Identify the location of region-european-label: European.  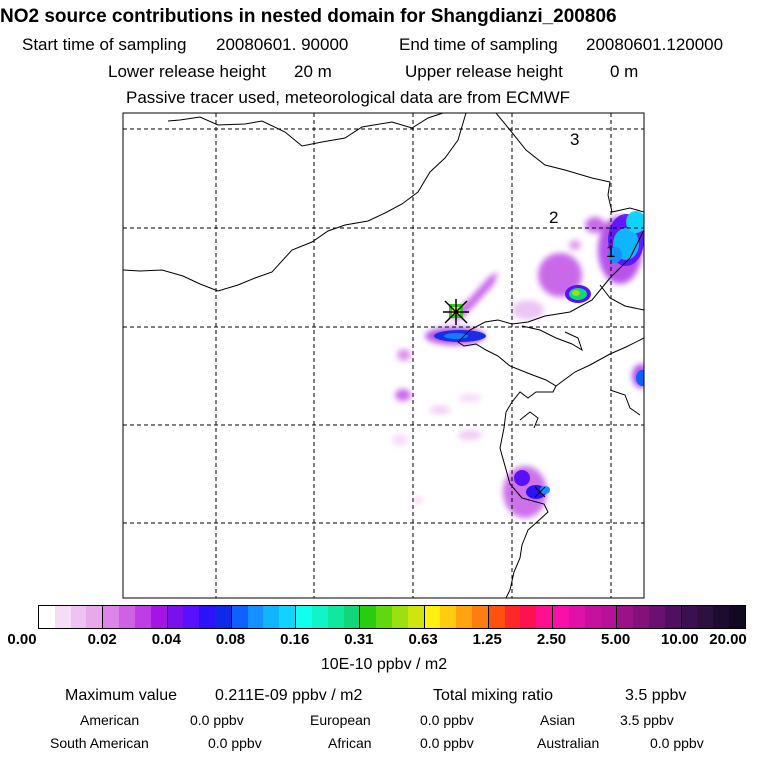
(340, 720).